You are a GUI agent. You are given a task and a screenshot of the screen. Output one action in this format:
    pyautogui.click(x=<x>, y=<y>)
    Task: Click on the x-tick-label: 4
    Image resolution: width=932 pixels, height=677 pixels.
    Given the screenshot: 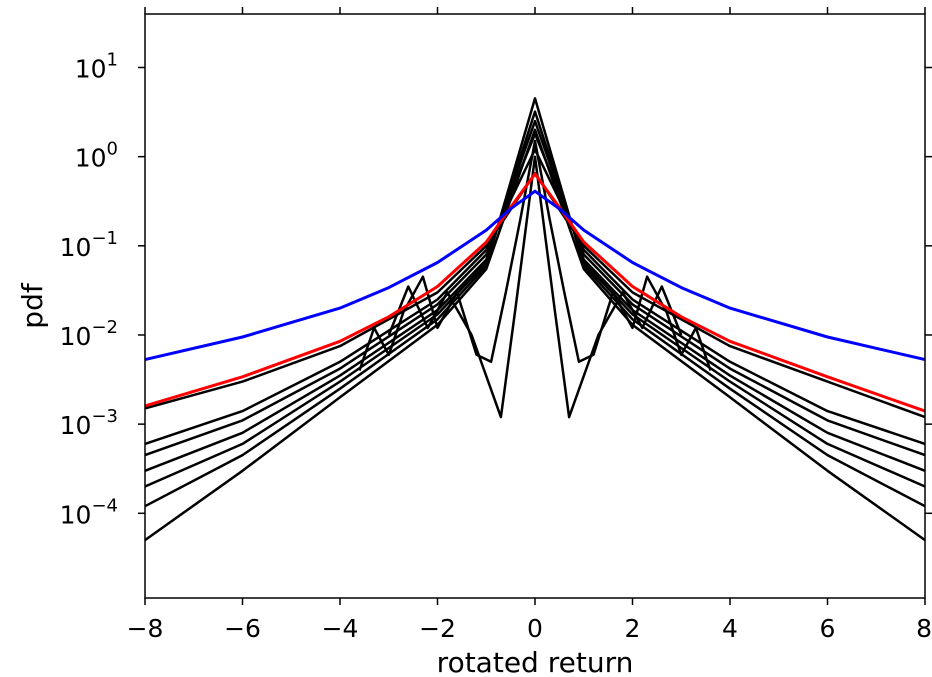 What is the action you would take?
    pyautogui.click(x=730, y=628)
    